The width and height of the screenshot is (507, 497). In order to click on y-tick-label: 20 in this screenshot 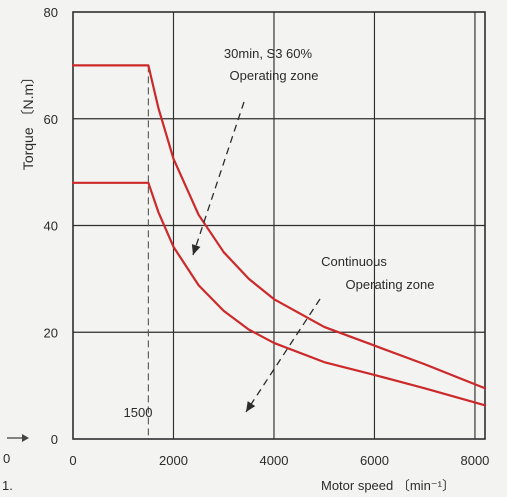, I will do `click(51, 332)`.